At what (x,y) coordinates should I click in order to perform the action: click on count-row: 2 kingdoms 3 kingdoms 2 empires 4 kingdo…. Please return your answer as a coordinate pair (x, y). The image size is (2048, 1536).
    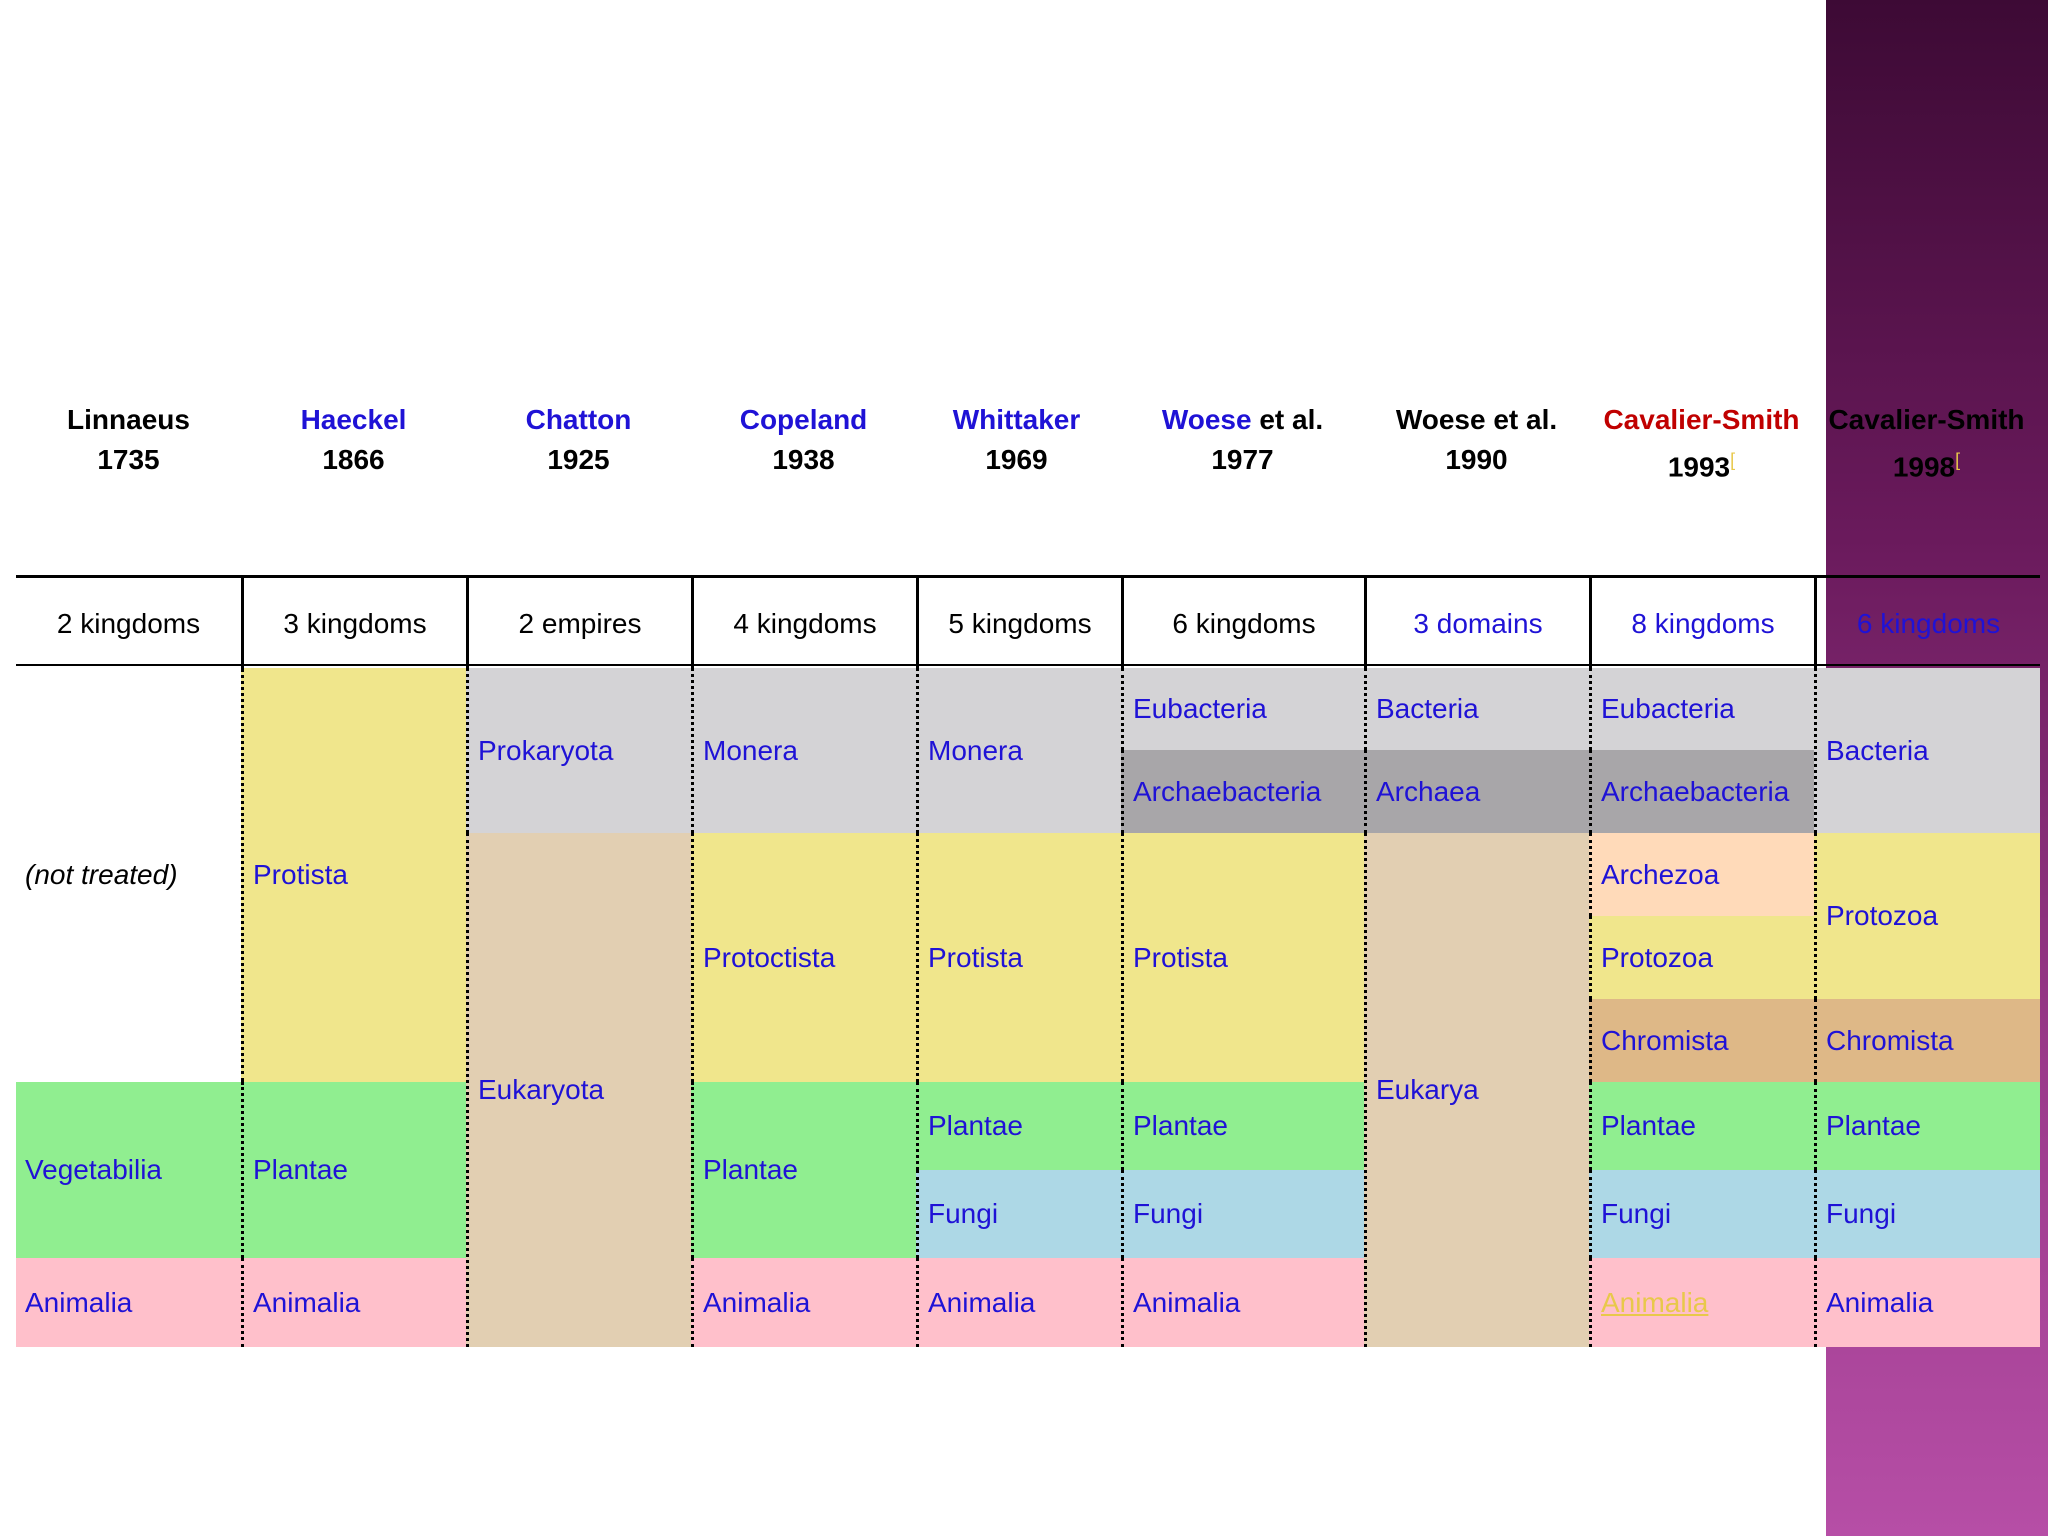
    Looking at the image, I should click on (1028, 622).